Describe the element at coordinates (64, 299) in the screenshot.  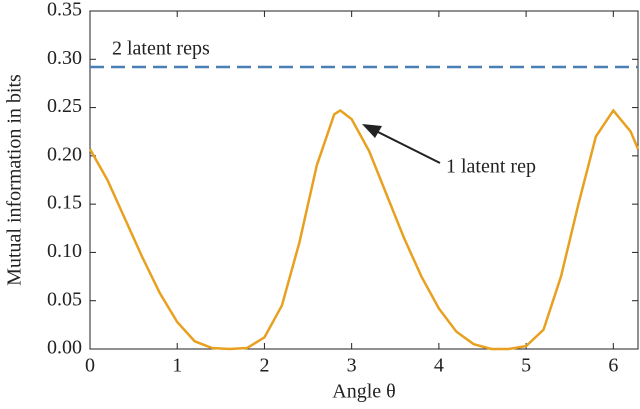
I see `y-tick-label: 0.05` at that location.